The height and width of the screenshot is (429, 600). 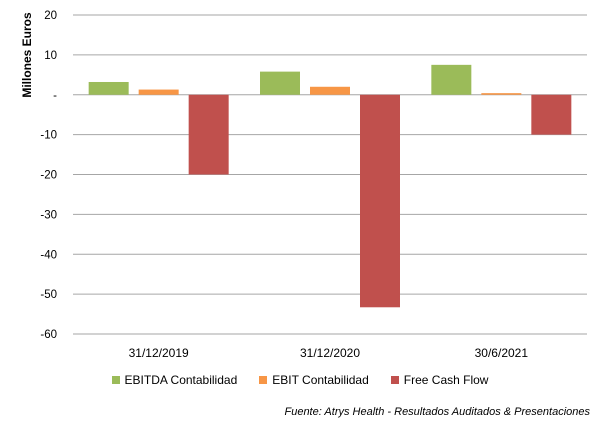 What do you see at coordinates (263, 380) in the screenshot?
I see `legend-swatch-ebit` at bounding box center [263, 380].